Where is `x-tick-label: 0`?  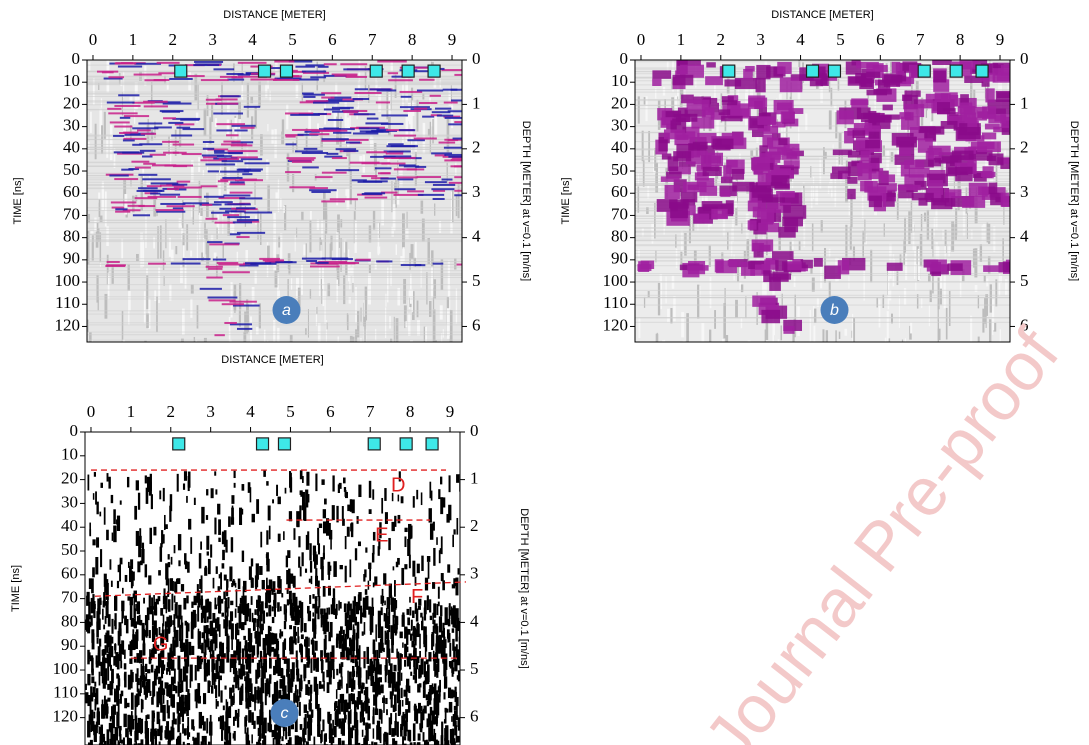
x-tick-label: 0 is located at coordinates (641, 39).